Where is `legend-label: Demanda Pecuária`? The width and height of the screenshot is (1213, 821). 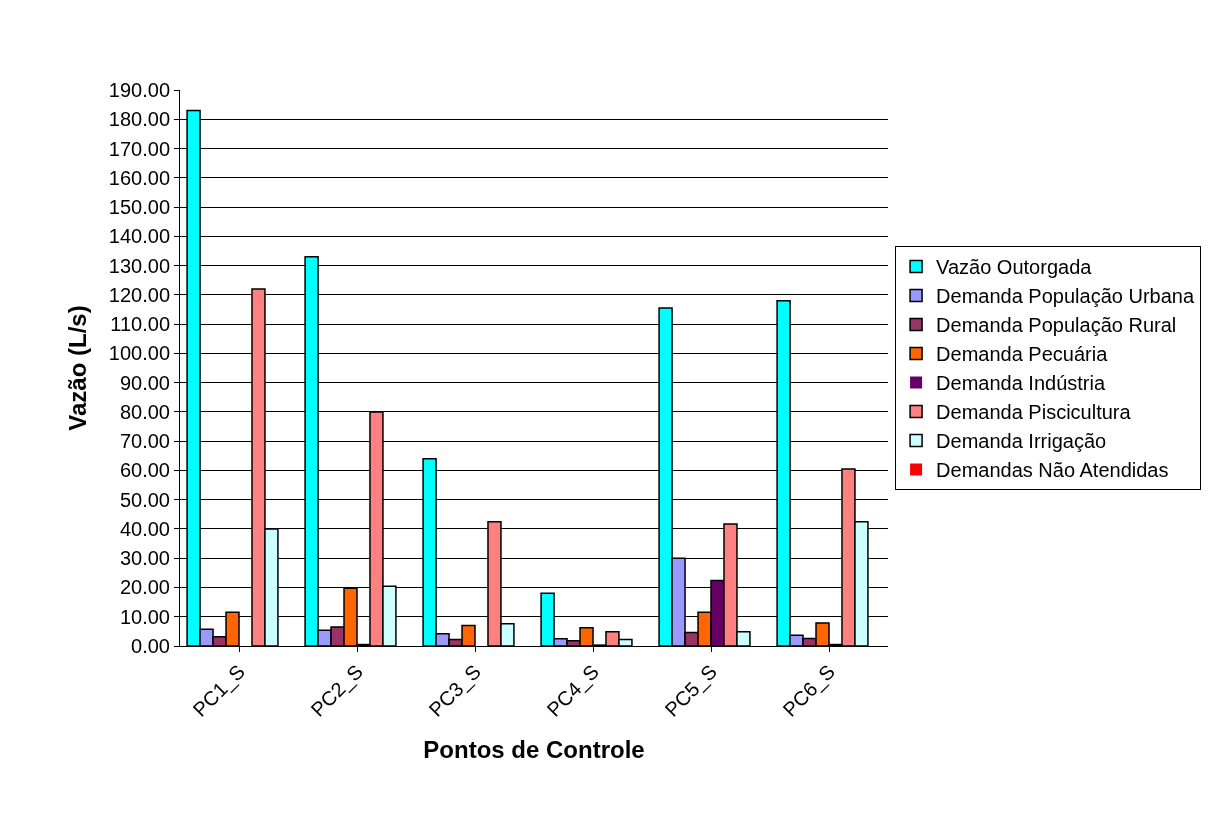
legend-label: Demanda Pecuária is located at coordinates (1022, 354).